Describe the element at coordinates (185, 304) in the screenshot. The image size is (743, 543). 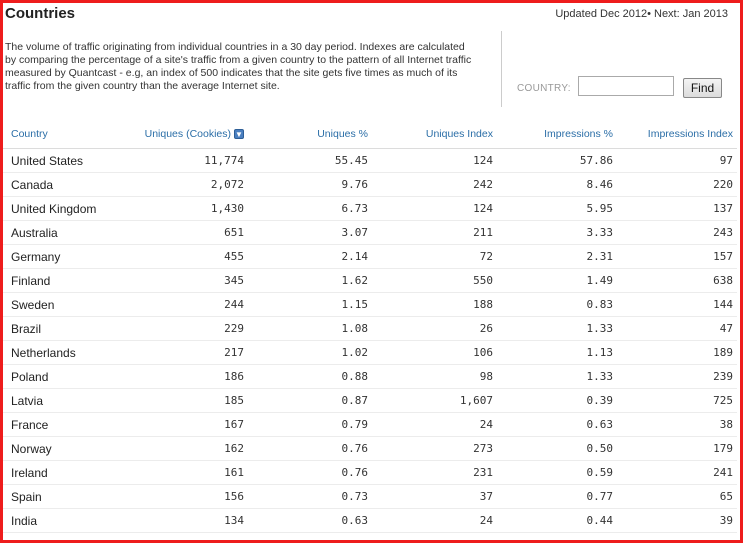
I see `uniques-cookies-cell: 244` at that location.